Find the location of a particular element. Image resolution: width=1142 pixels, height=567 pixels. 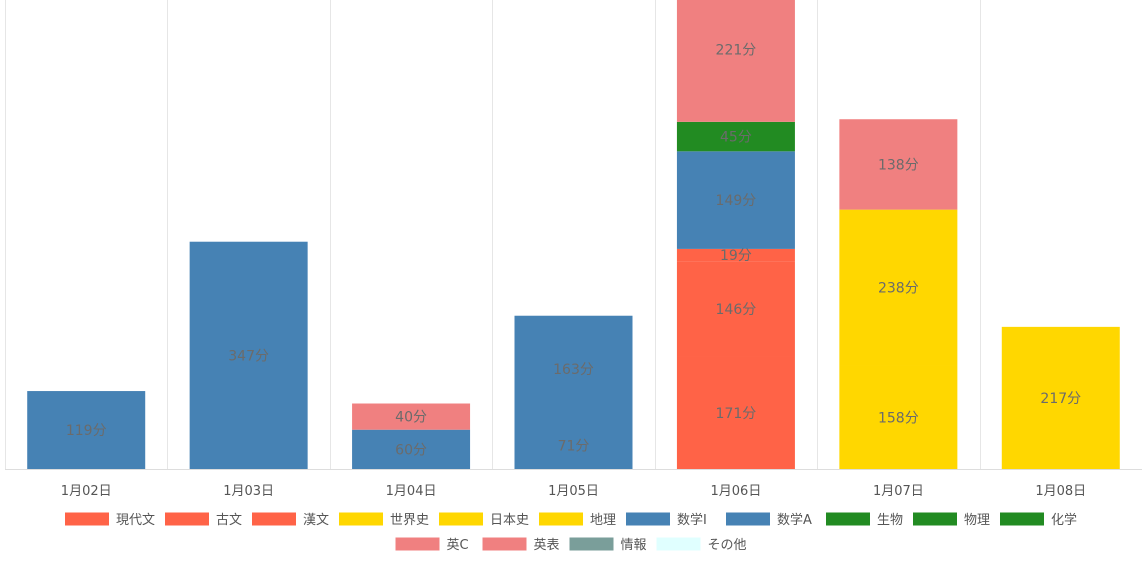

data-label: 40分 is located at coordinates (411, 418).